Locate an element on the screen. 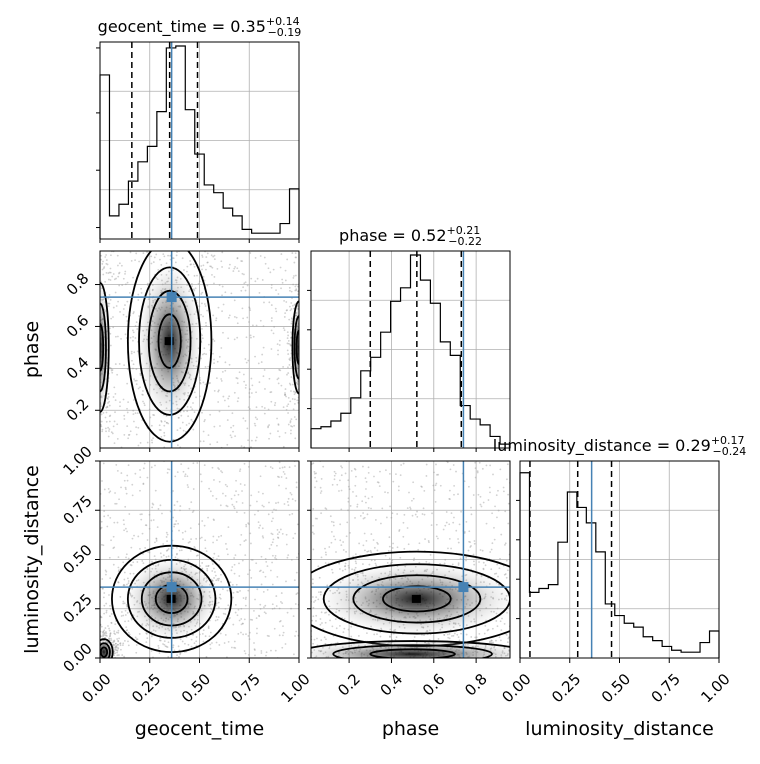 The image size is (760, 764). density-peak is located at coordinates (416, 598).